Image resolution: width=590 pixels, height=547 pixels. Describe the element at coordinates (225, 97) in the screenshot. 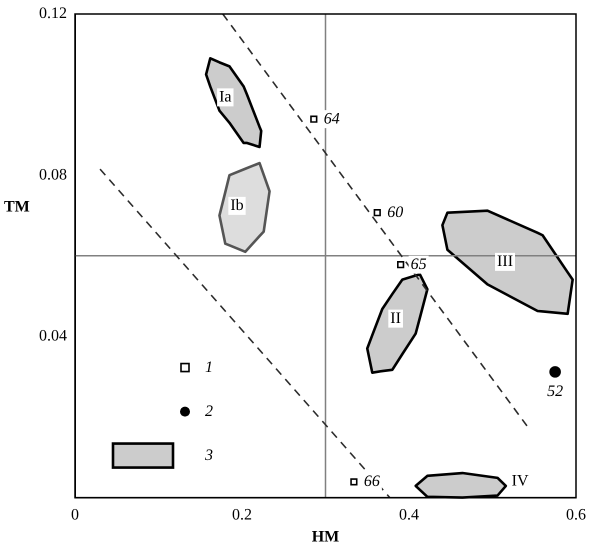

I see `annotation: Ia` at that location.